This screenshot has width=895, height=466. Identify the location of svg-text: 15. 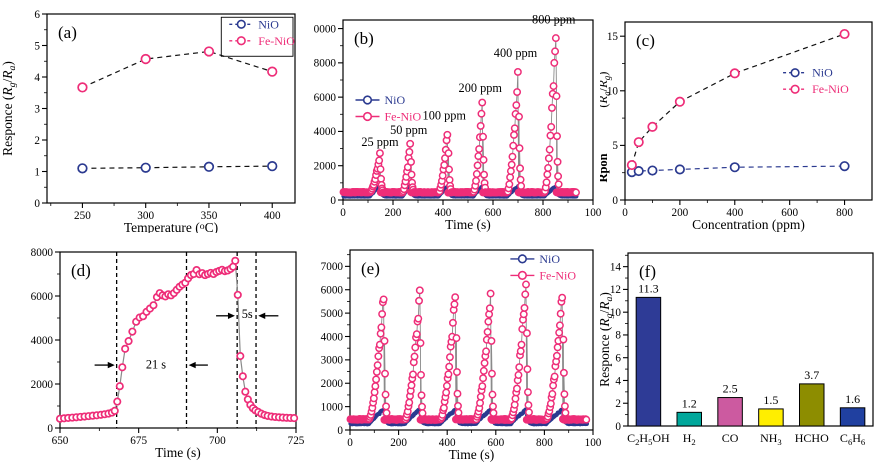
(613, 37).